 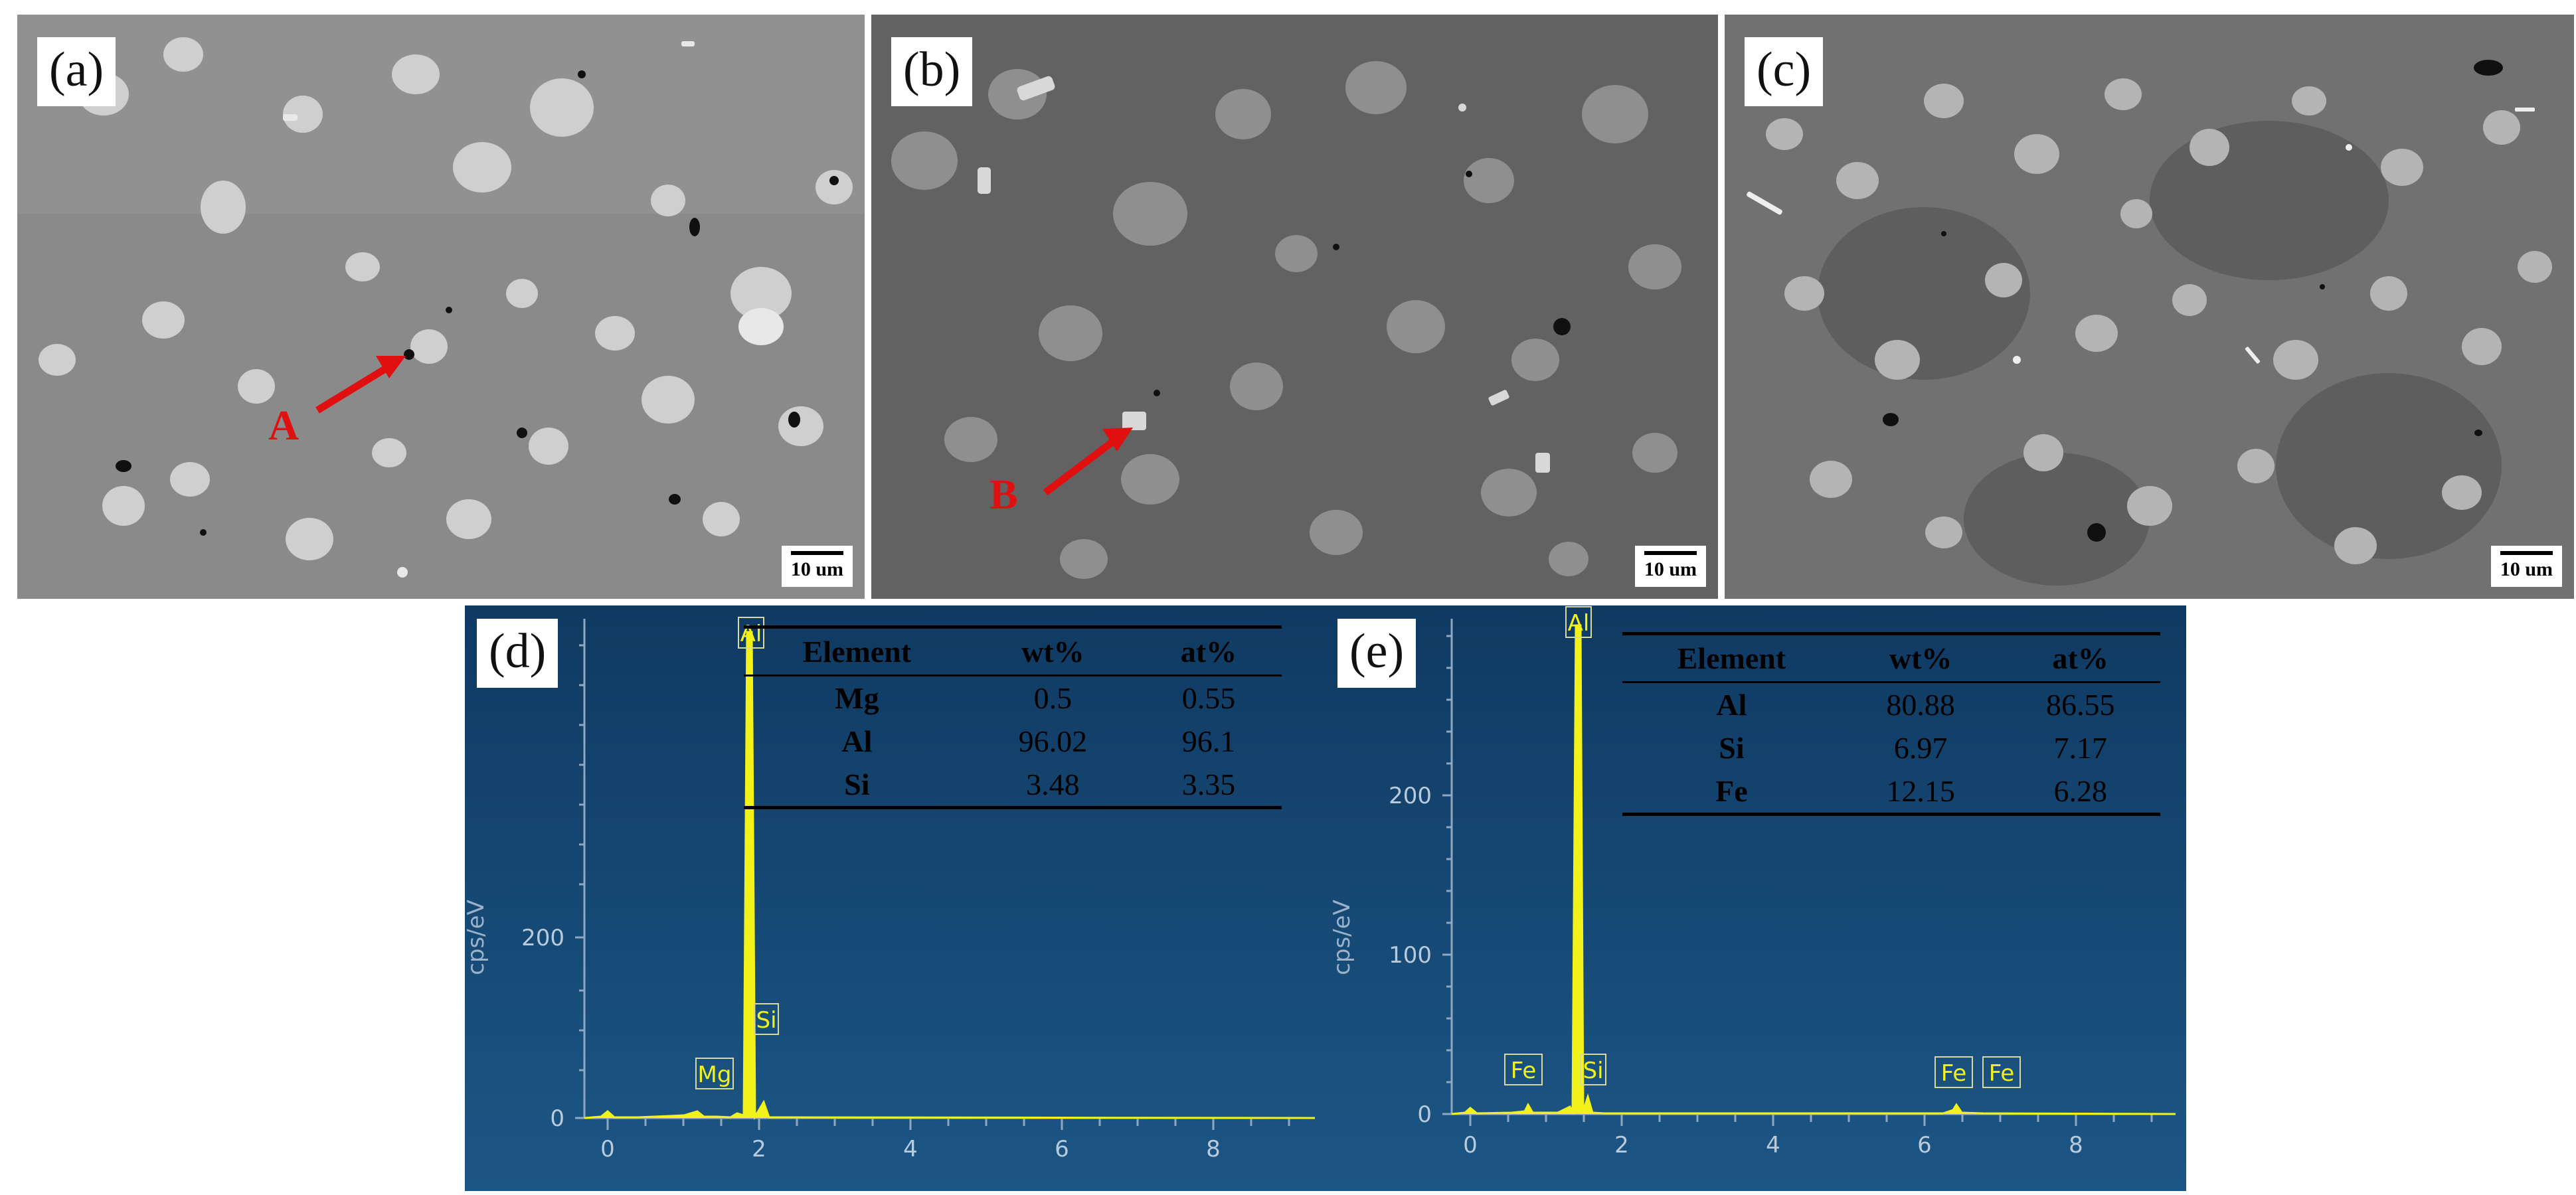 I want to click on scale-bar-a: 10 um, so click(x=817, y=566).